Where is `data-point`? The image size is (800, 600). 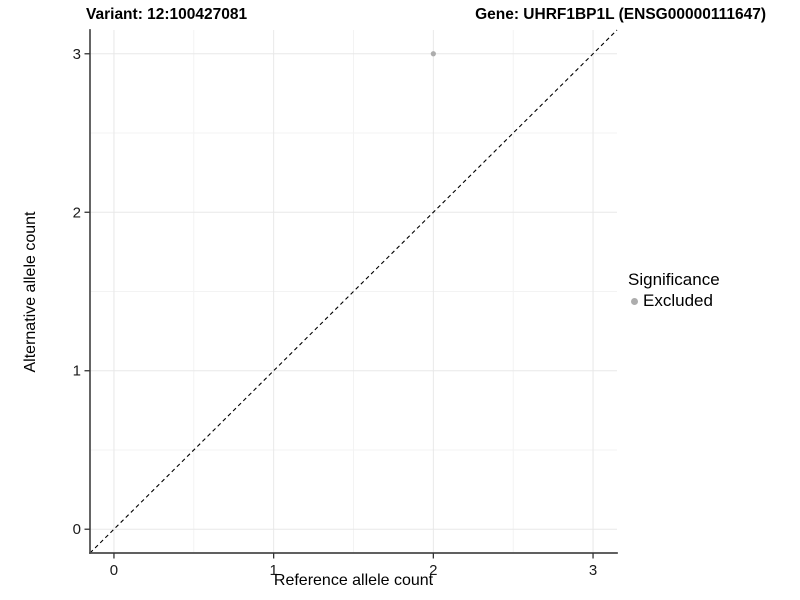 data-point is located at coordinates (433, 54).